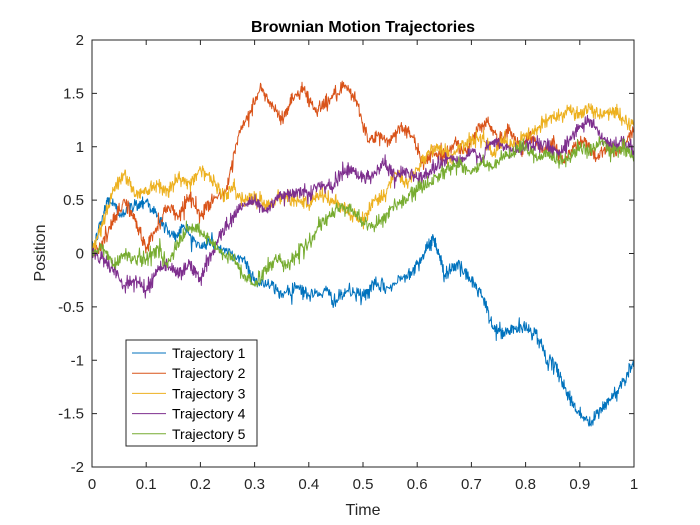 The height and width of the screenshot is (525, 700). I want to click on x-tick-label: 0.8, so click(525, 484).